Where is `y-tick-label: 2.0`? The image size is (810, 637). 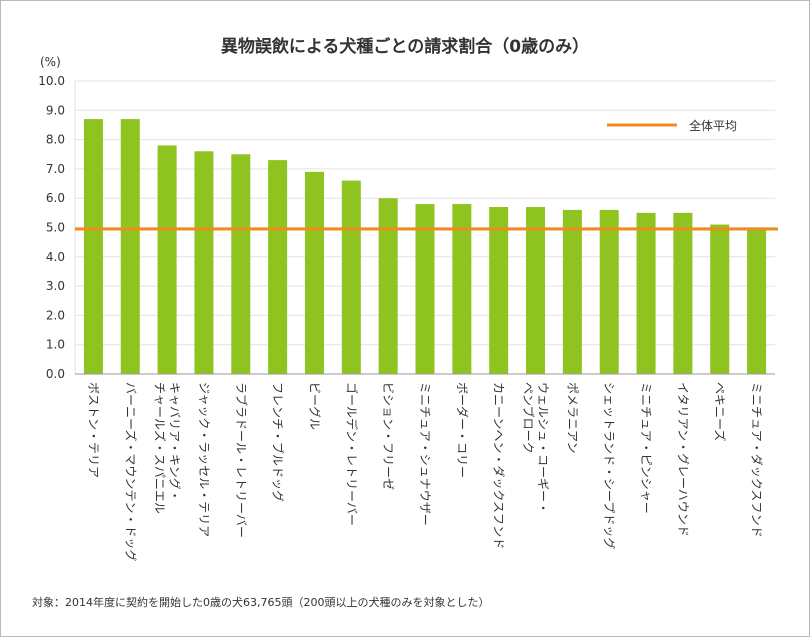
y-tick-label: 2.0 is located at coordinates (55, 315).